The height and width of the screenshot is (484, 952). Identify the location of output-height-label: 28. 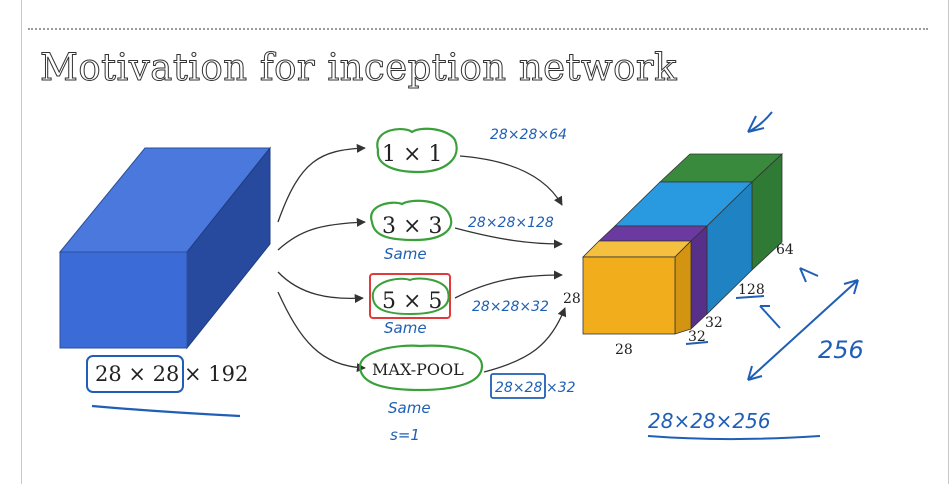
(572, 299).